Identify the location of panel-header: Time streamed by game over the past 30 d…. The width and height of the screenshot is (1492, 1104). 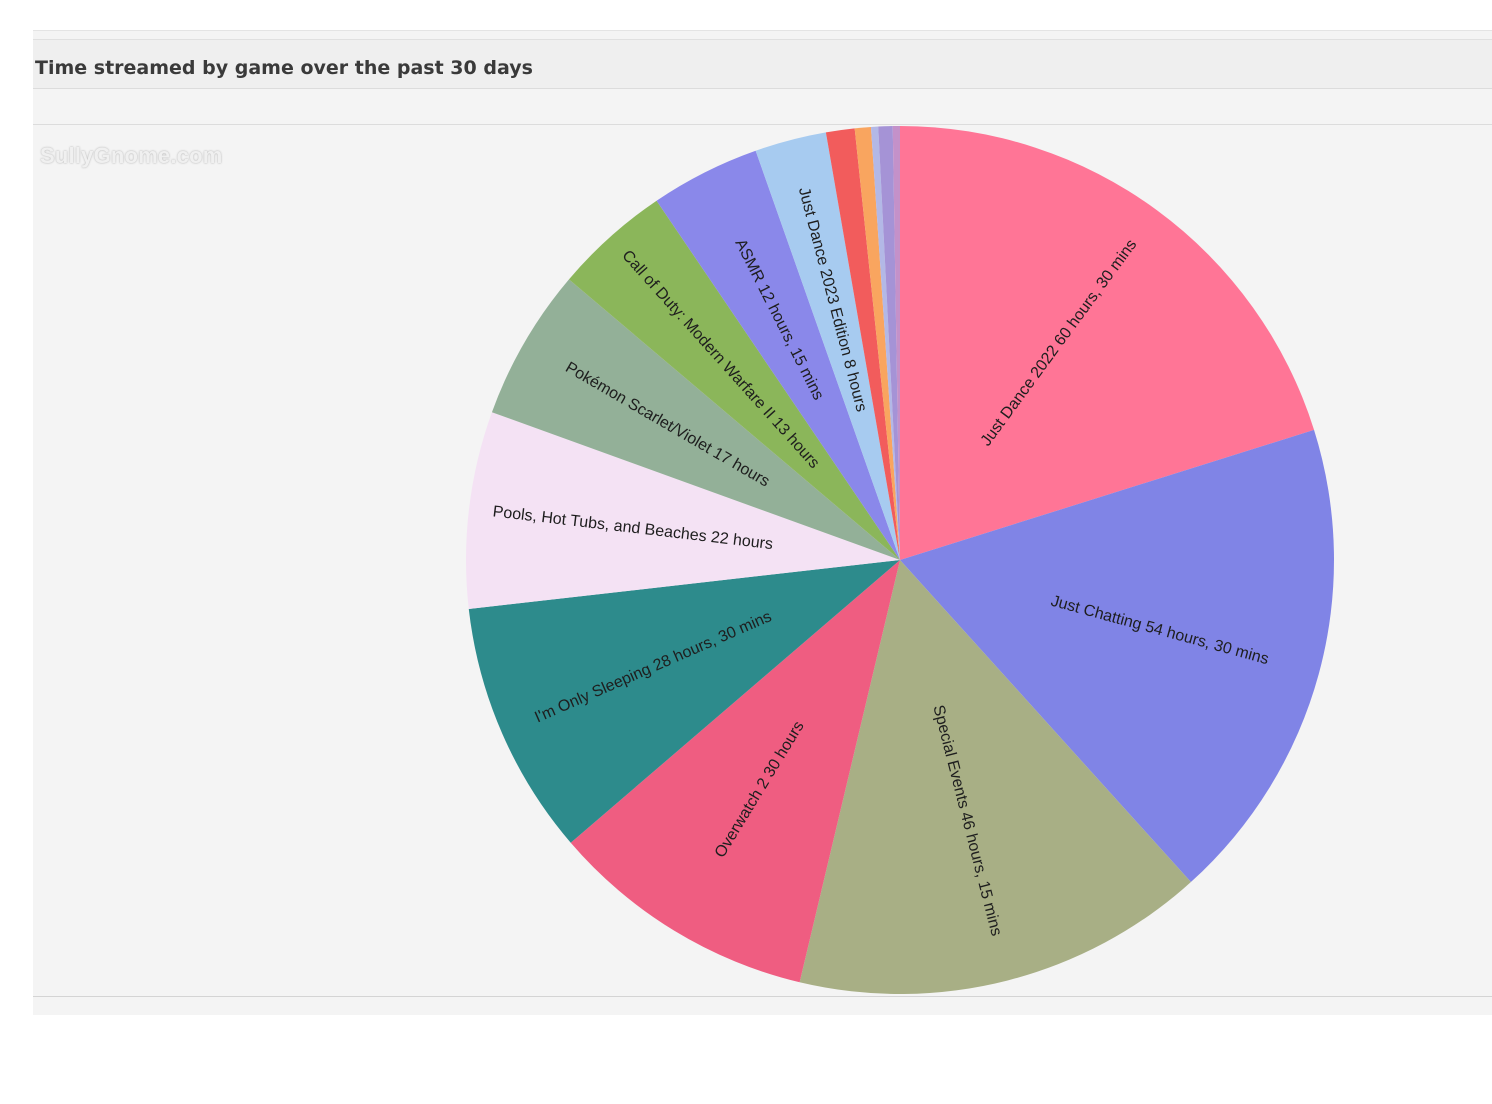
(762, 64).